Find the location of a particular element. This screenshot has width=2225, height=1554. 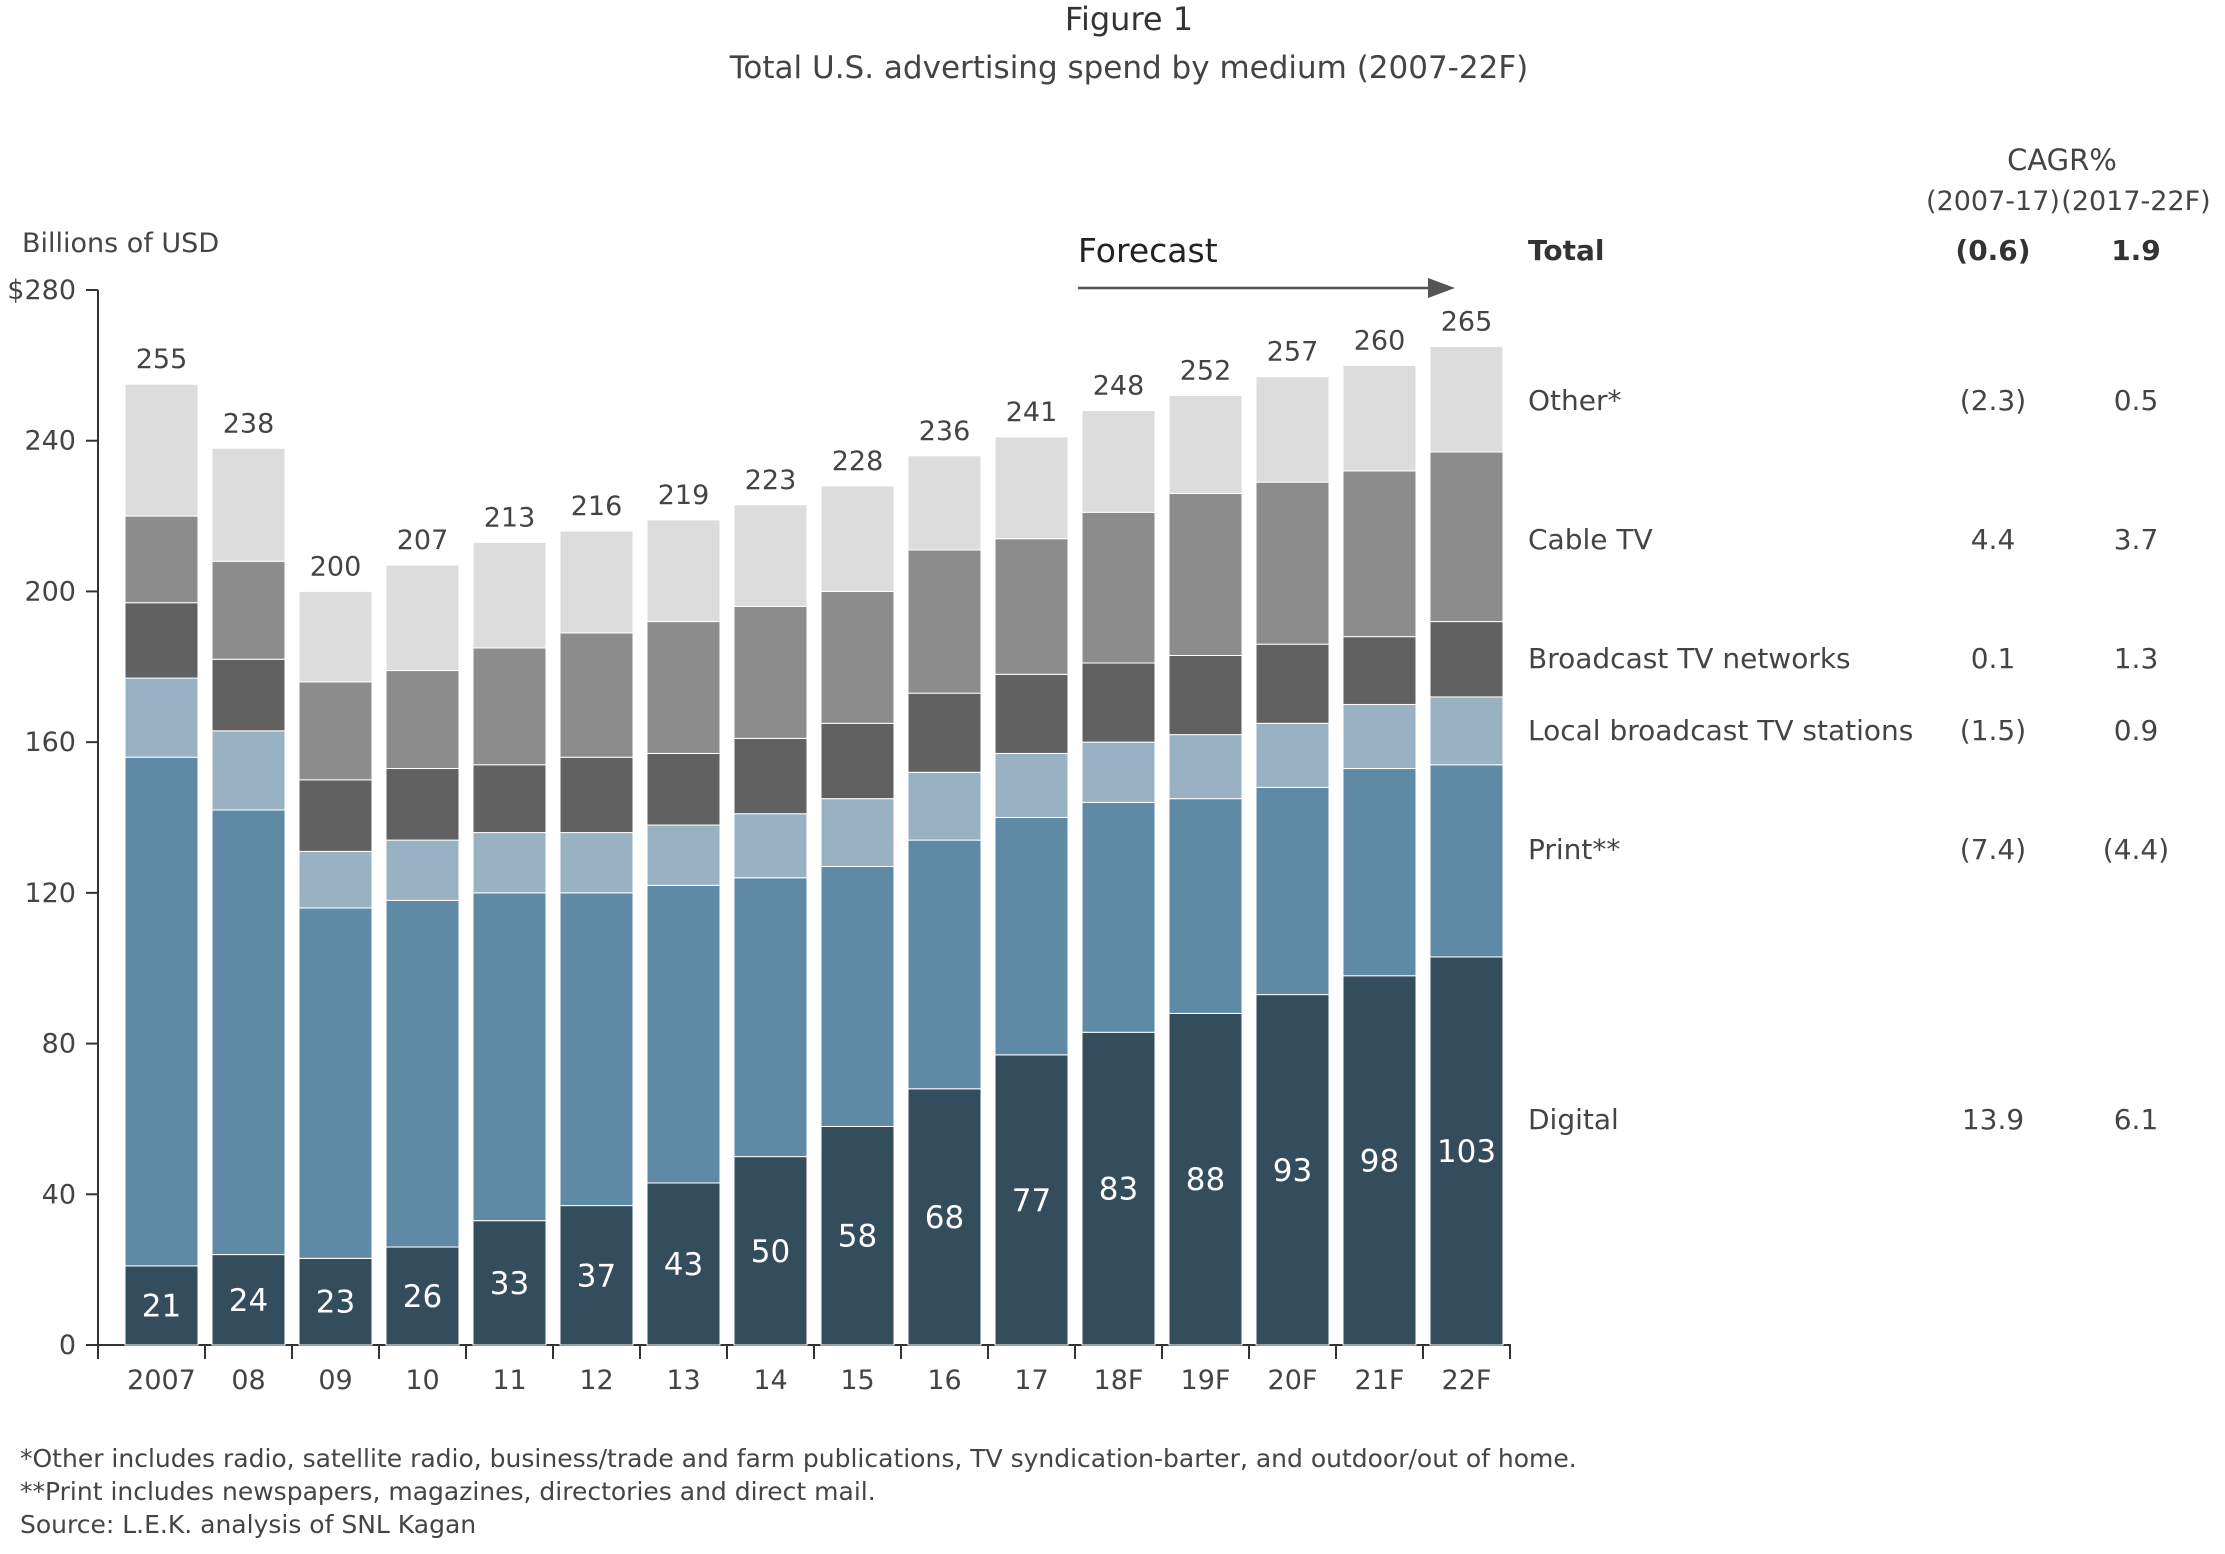

cagr-row-label: Other* is located at coordinates (1575, 400).